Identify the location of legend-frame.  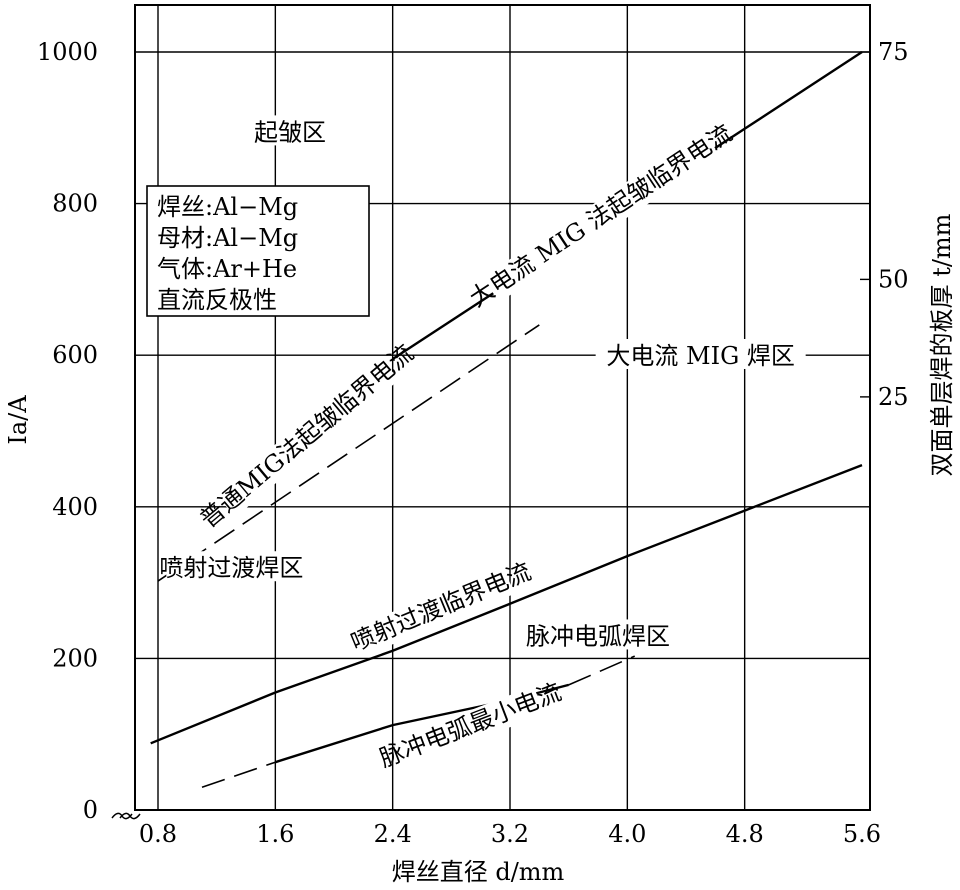
(258, 251).